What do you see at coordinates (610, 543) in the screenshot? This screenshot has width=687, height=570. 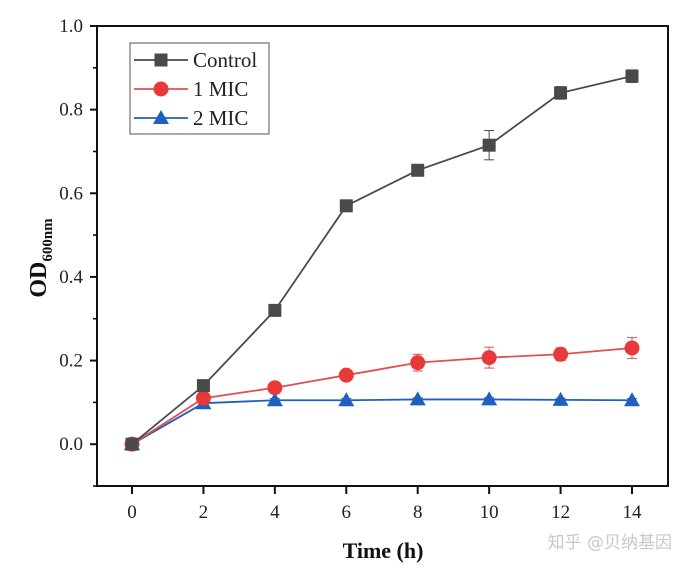 I see `watermark: 知乎 @贝纳基因` at bounding box center [610, 543].